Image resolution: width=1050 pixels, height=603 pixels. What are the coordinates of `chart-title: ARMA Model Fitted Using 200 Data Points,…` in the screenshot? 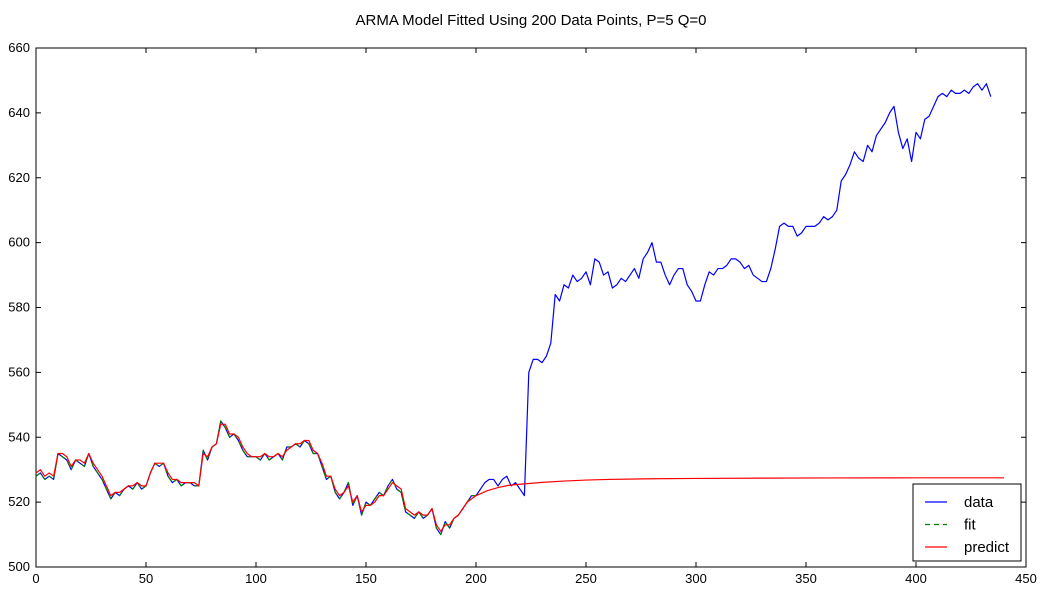 It's located at (530, 20).